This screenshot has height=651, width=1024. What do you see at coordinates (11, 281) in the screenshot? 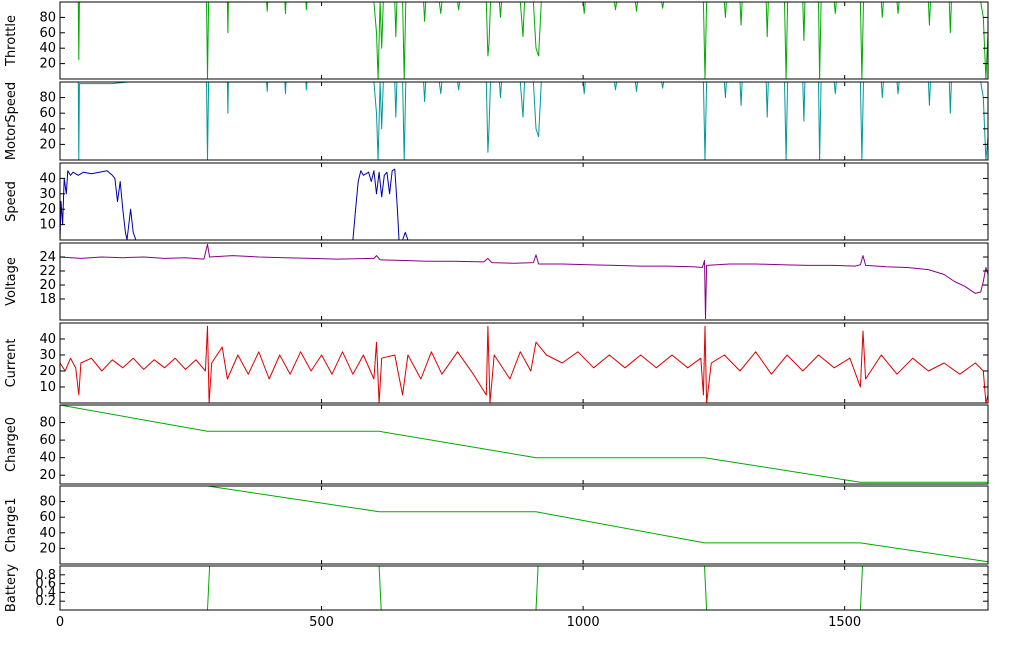
I see `voltage-ylabel: Voltage` at bounding box center [11, 281].